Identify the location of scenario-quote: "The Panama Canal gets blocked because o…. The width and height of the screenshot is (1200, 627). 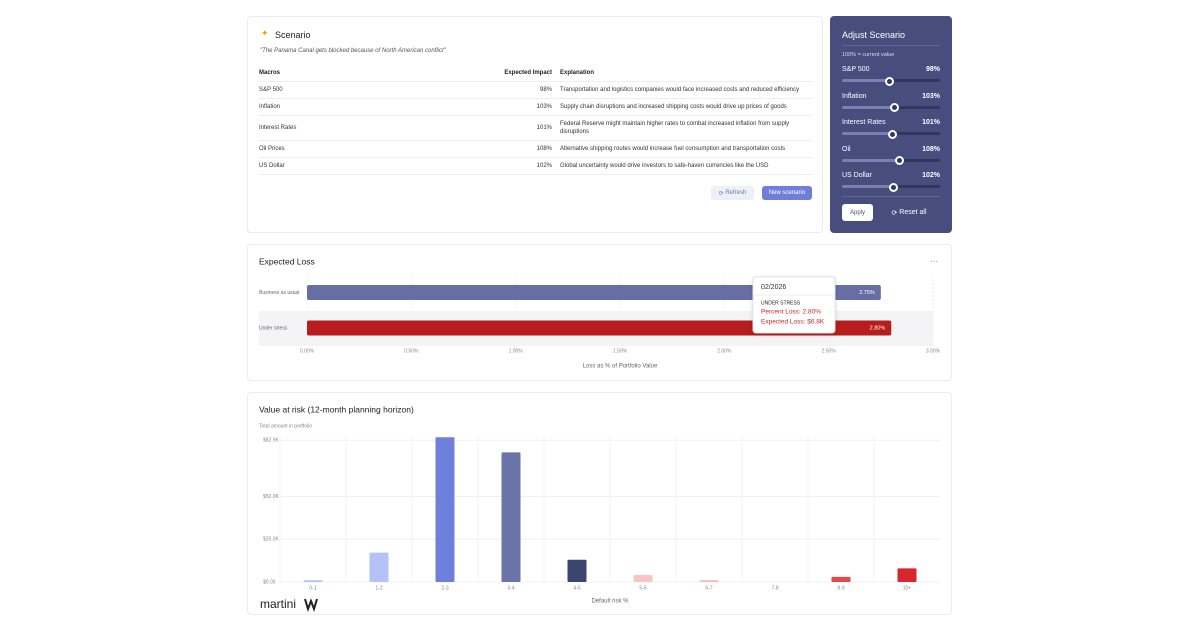
(353, 51).